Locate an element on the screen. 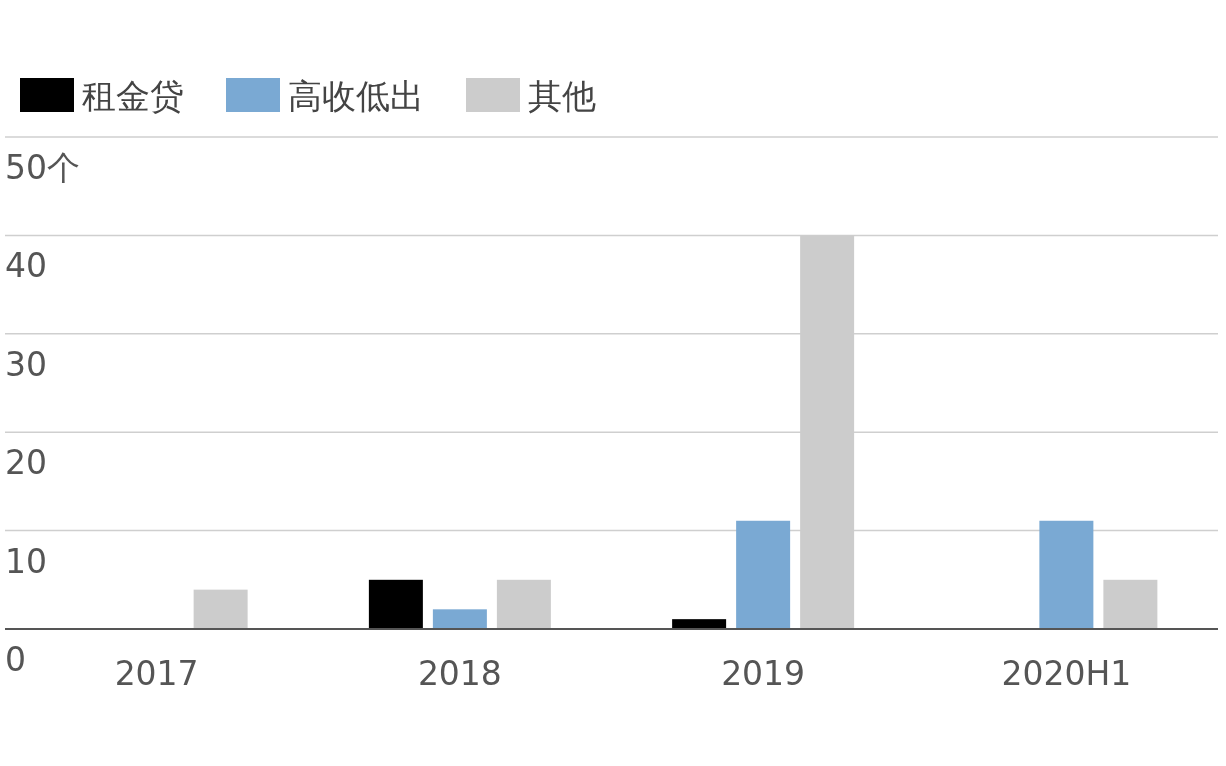 The width and height of the screenshot is (1226, 766). y-tick-label: 40 is located at coordinates (26, 266).